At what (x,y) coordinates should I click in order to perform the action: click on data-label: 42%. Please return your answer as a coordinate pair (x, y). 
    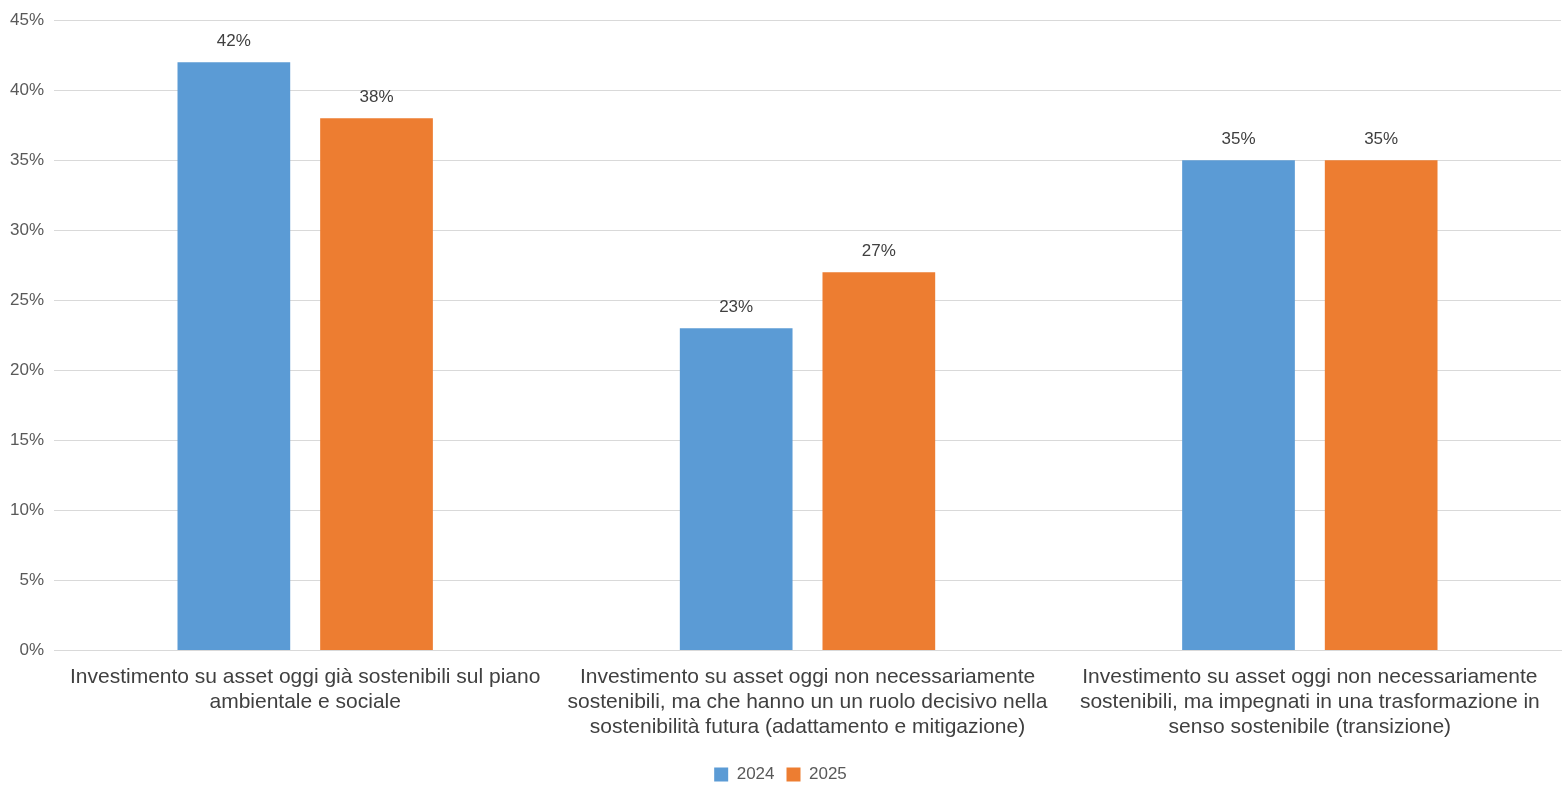
    Looking at the image, I should click on (233, 41).